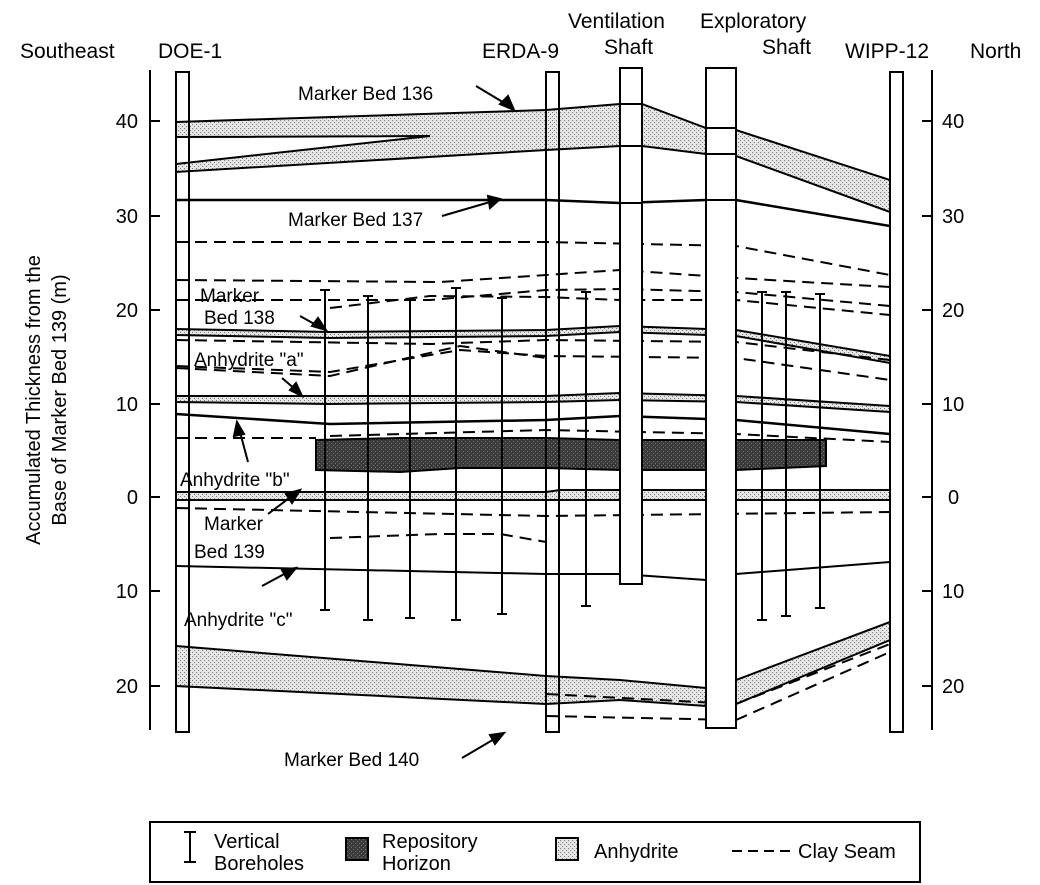  Describe the element at coordinates (995, 51) in the screenshot. I see `header-north: North` at that location.